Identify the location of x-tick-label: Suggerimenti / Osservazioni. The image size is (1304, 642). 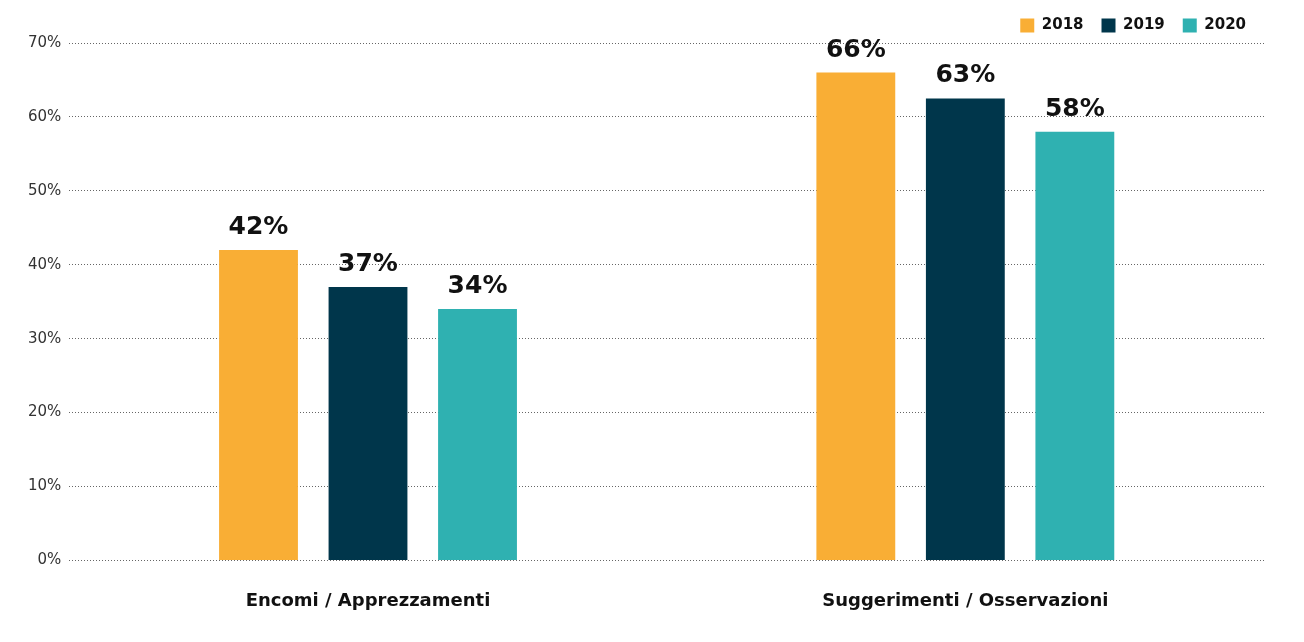
(965, 599).